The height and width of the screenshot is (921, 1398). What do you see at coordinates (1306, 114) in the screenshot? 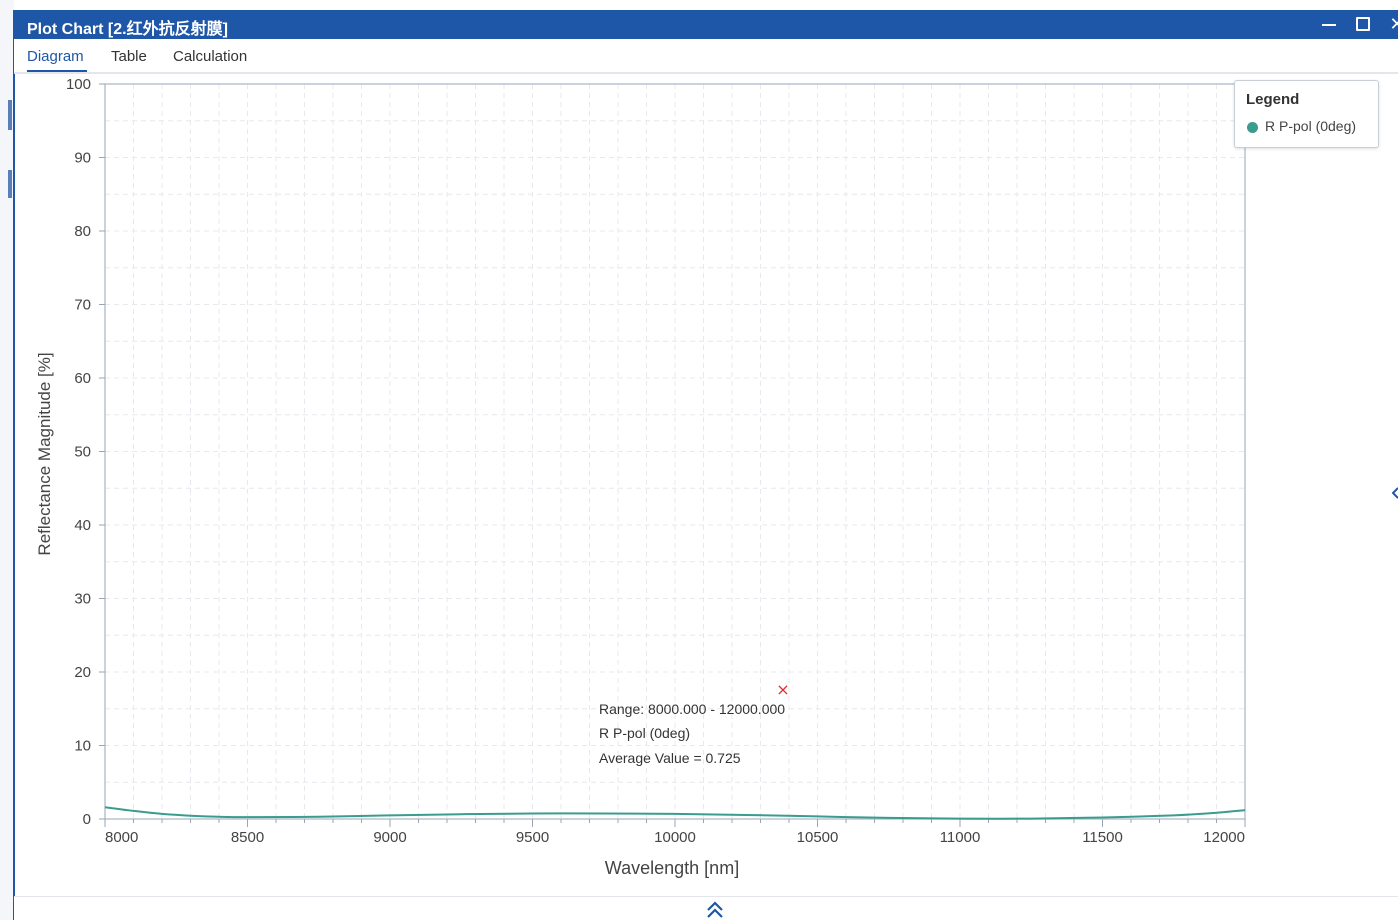
I see `chart-legend: Legend R P-pol (0deg)` at bounding box center [1306, 114].